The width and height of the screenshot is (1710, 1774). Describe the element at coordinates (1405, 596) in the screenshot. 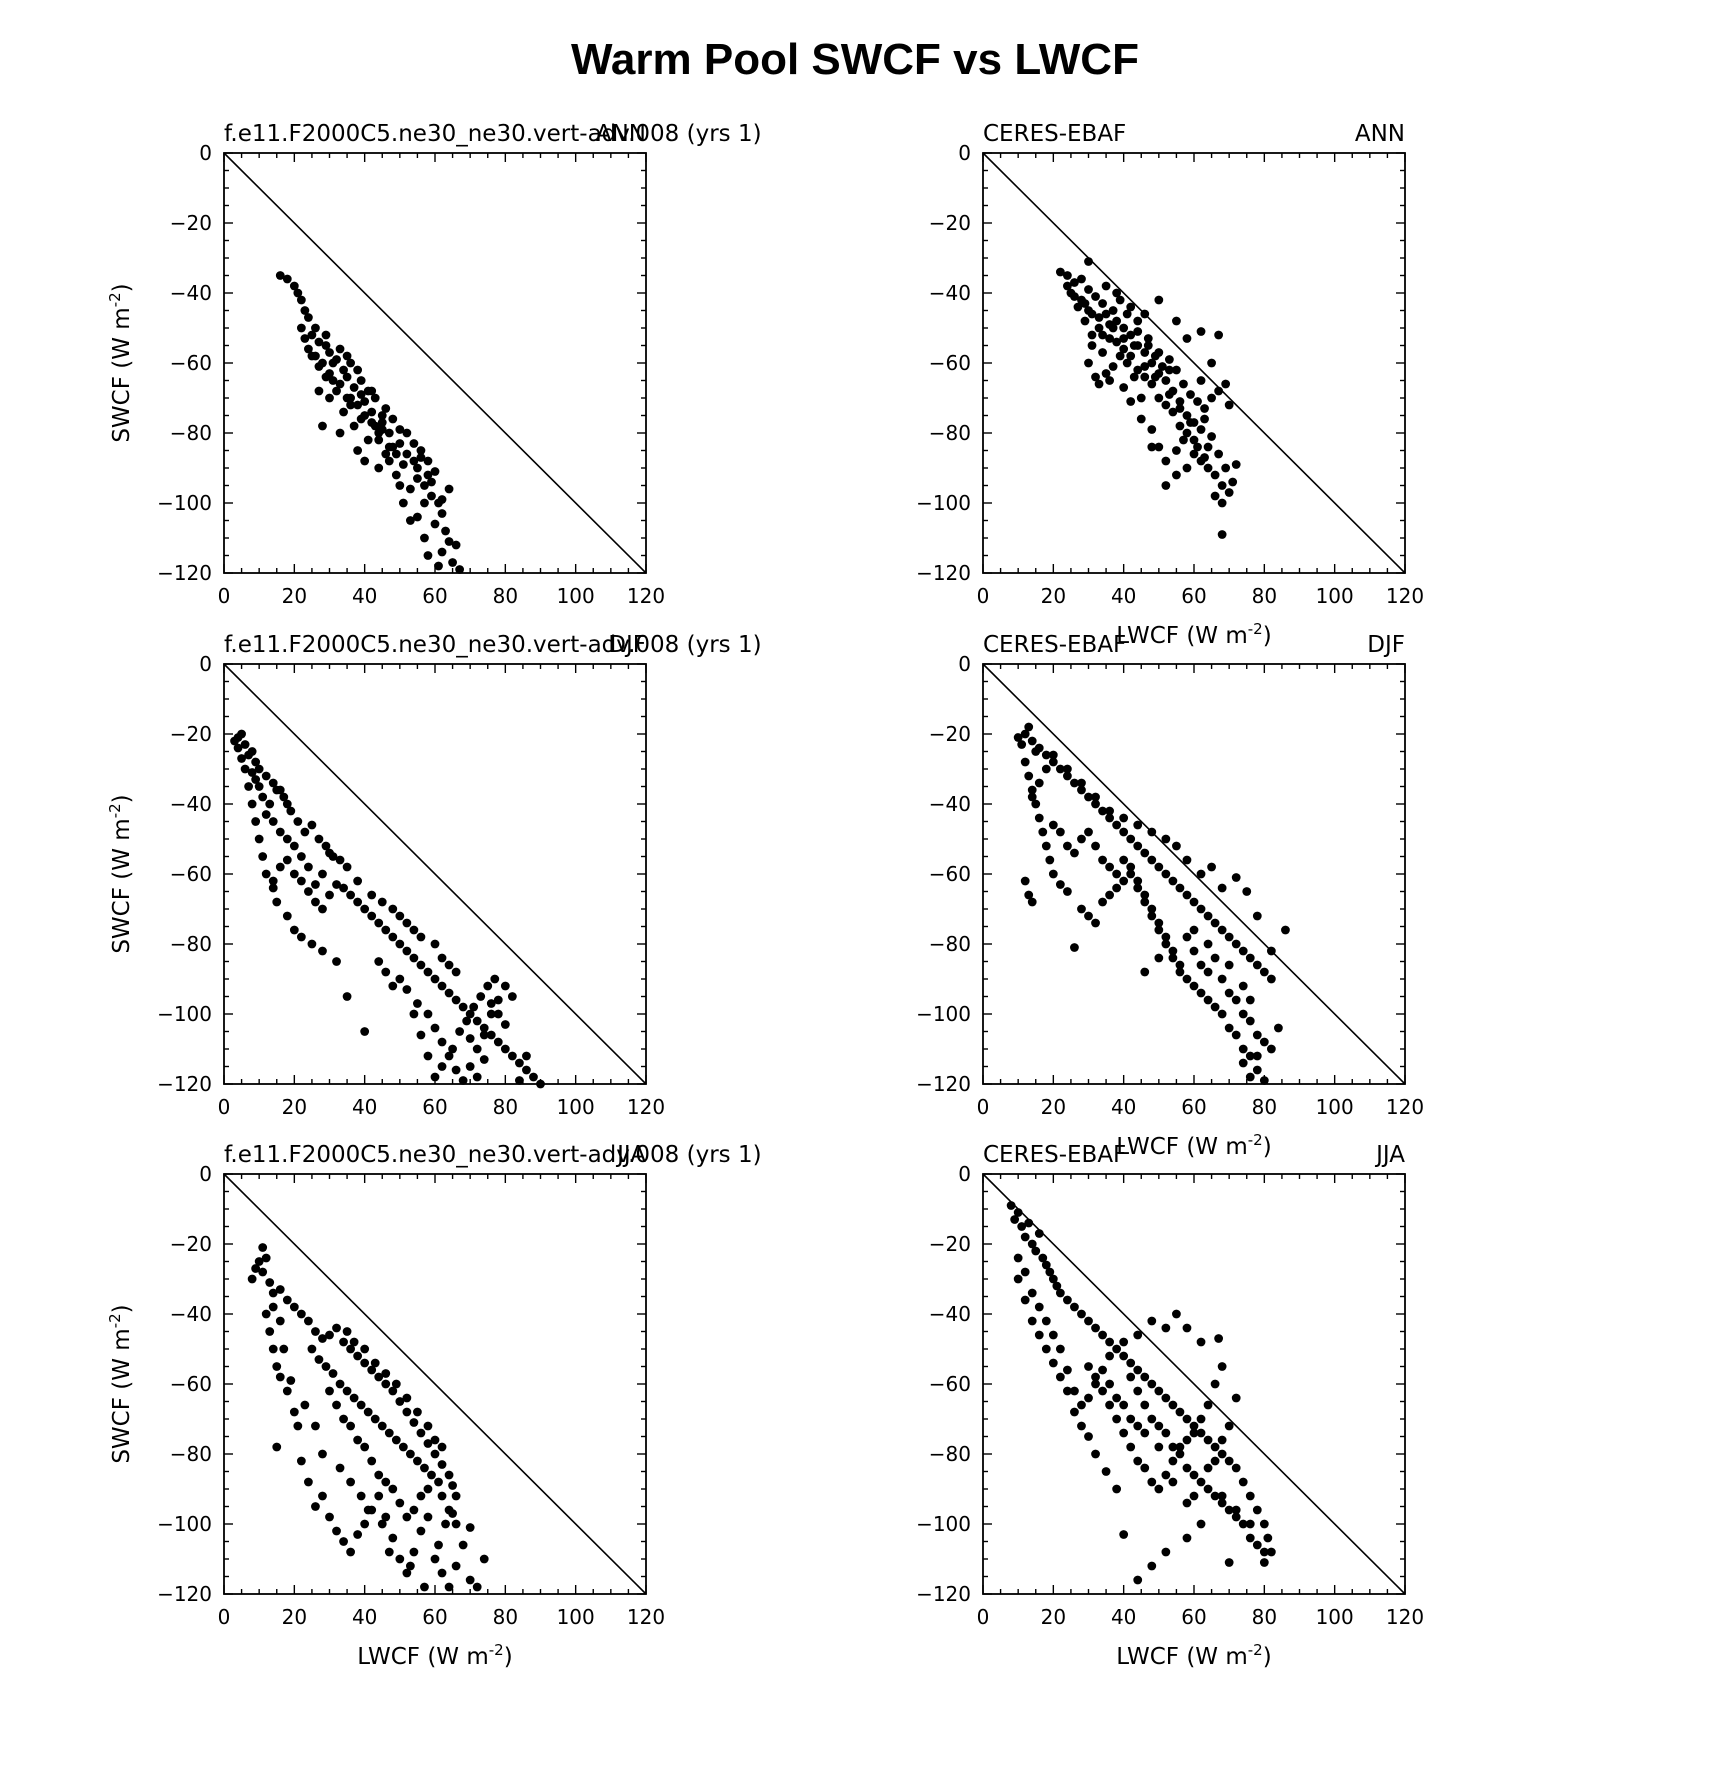

I see `x-tick-label: 120` at that location.